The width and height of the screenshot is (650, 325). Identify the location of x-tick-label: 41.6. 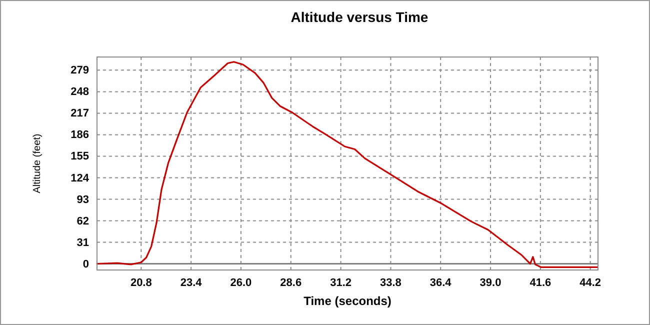
(541, 282).